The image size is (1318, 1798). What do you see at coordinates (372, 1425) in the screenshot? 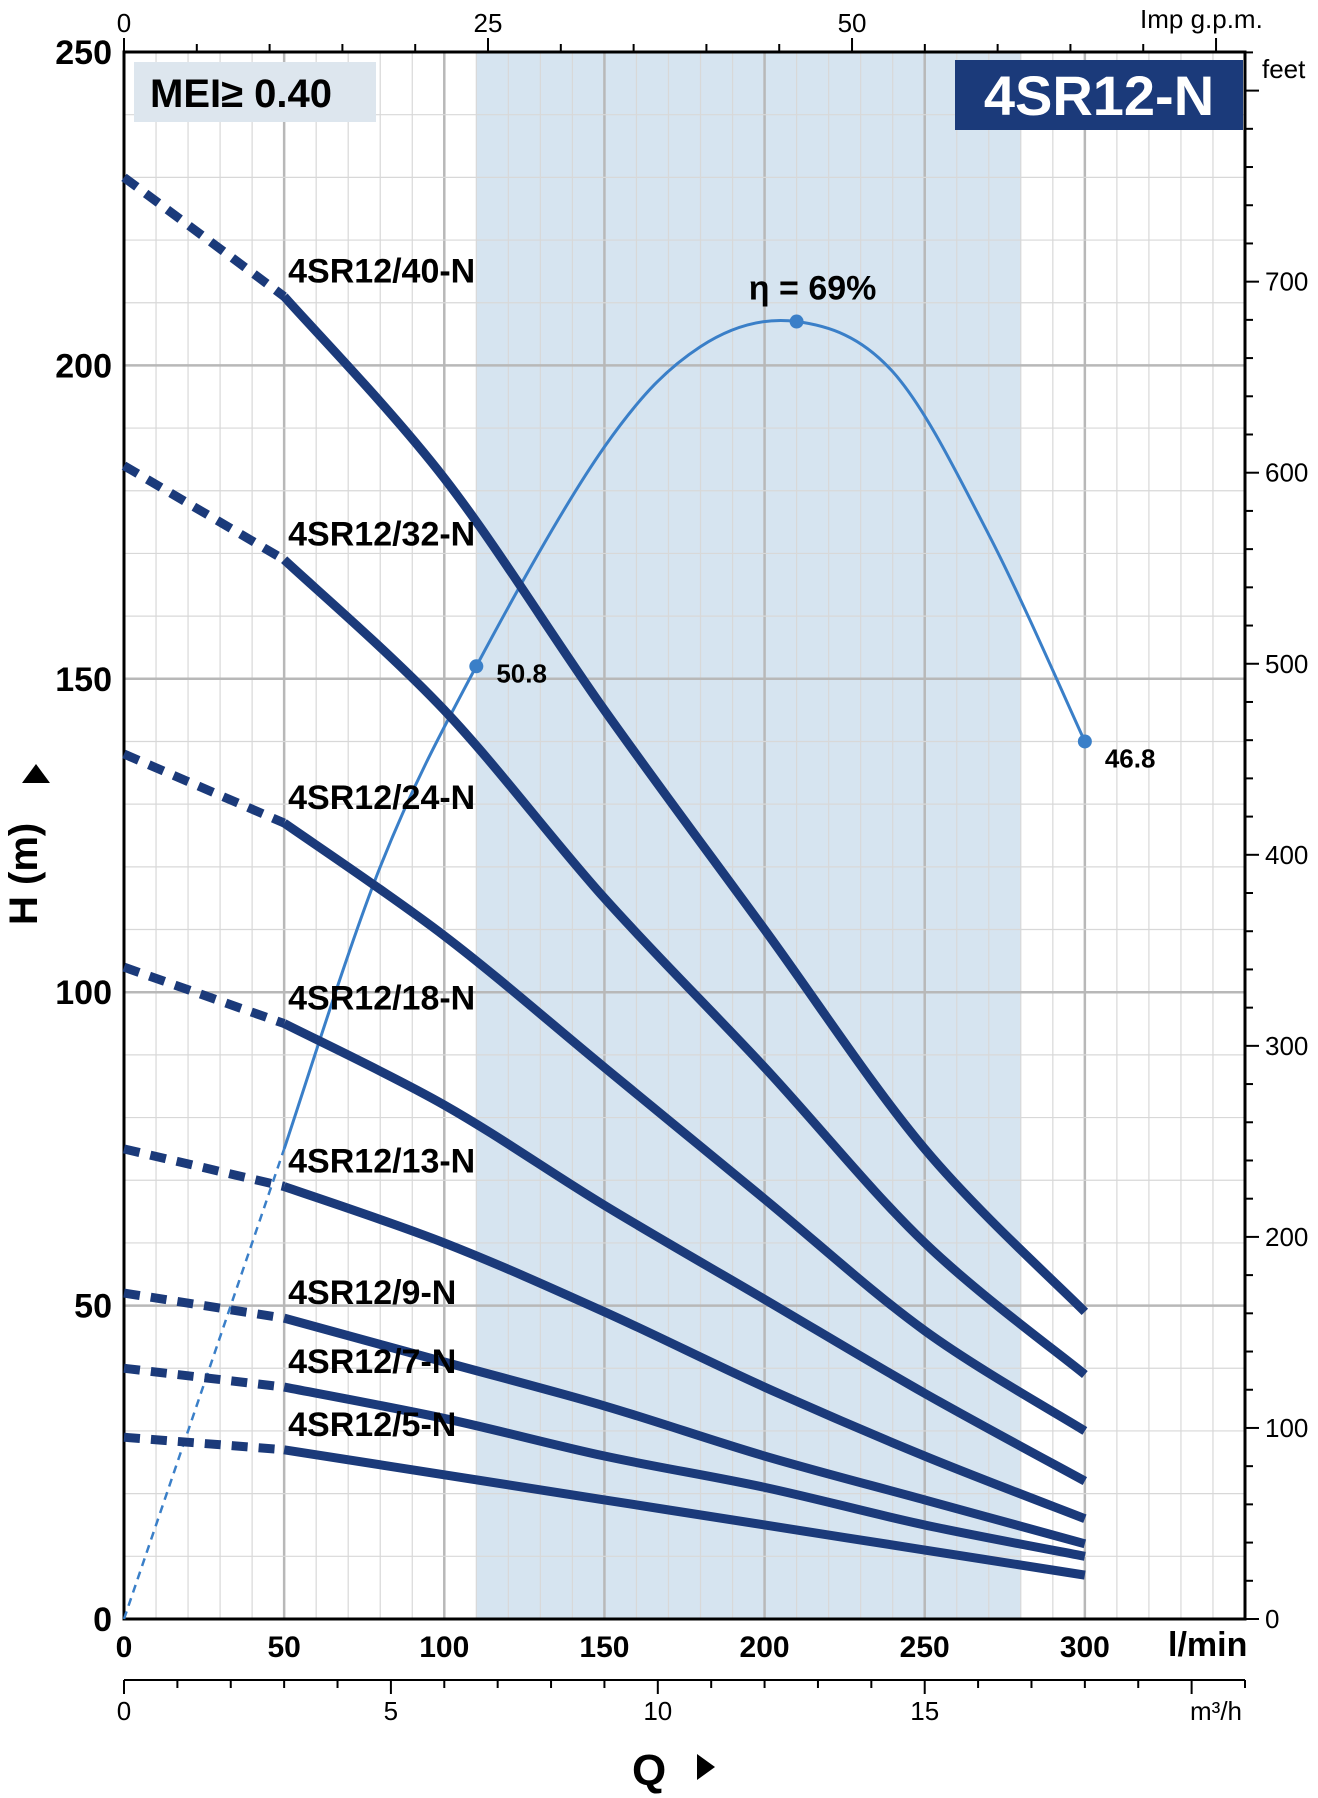
I see `head-curve-label: 4SR12/5-N` at bounding box center [372, 1425].